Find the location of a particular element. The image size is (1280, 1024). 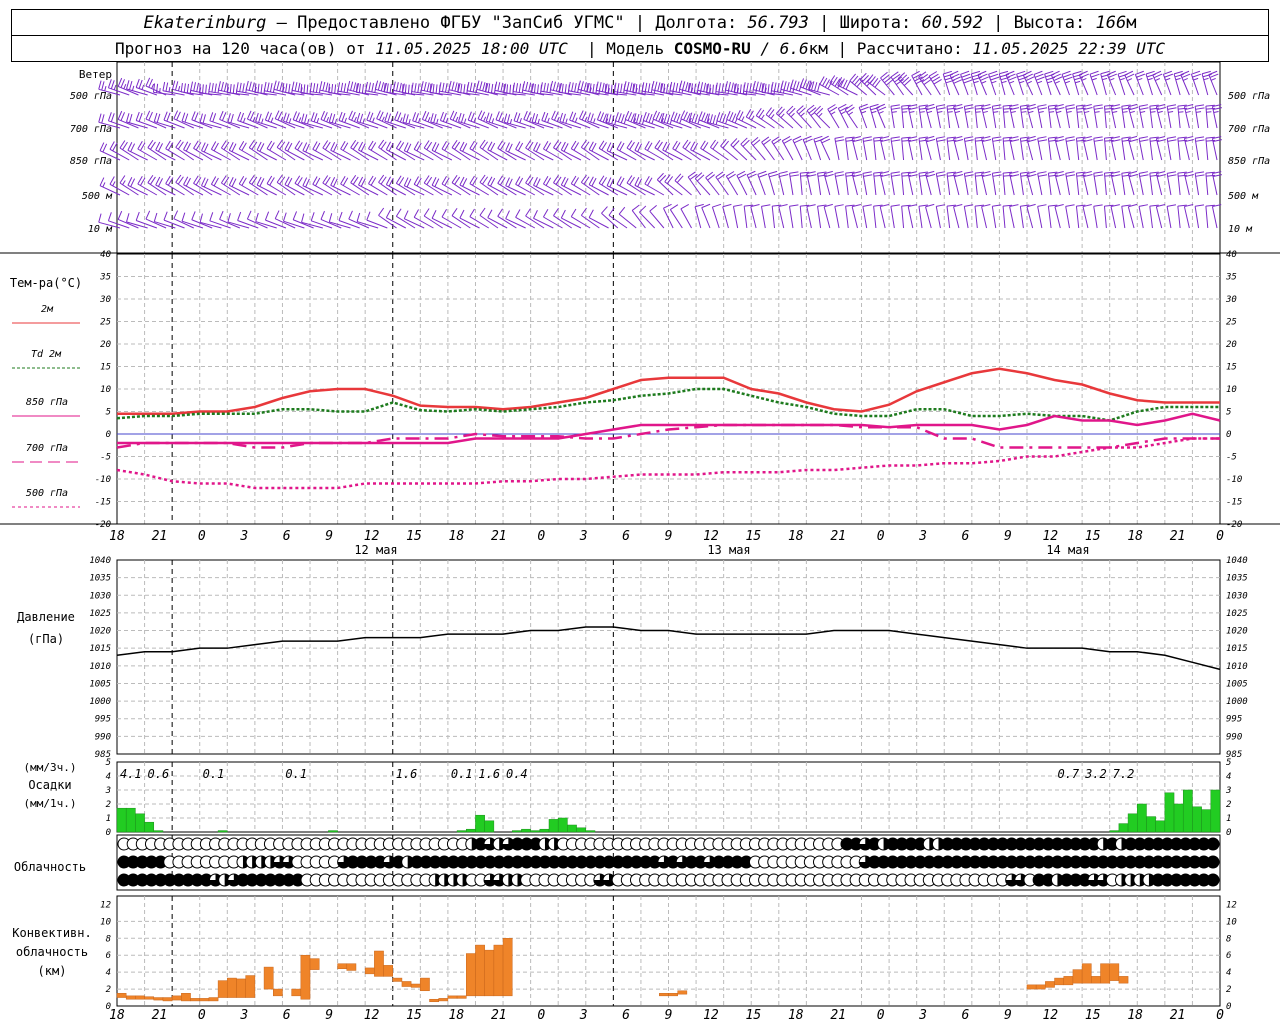

wind-level-label-right: 700 гПа is located at coordinates (1249, 129).